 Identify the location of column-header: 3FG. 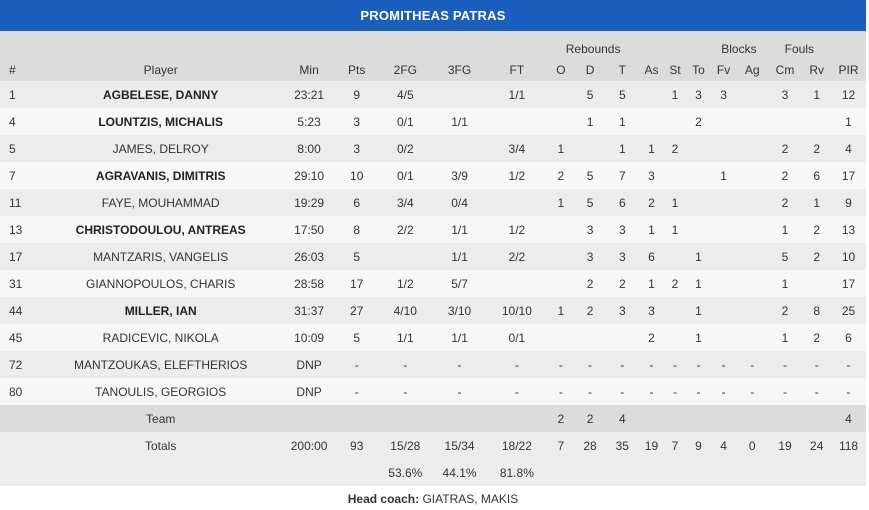
(459, 69).